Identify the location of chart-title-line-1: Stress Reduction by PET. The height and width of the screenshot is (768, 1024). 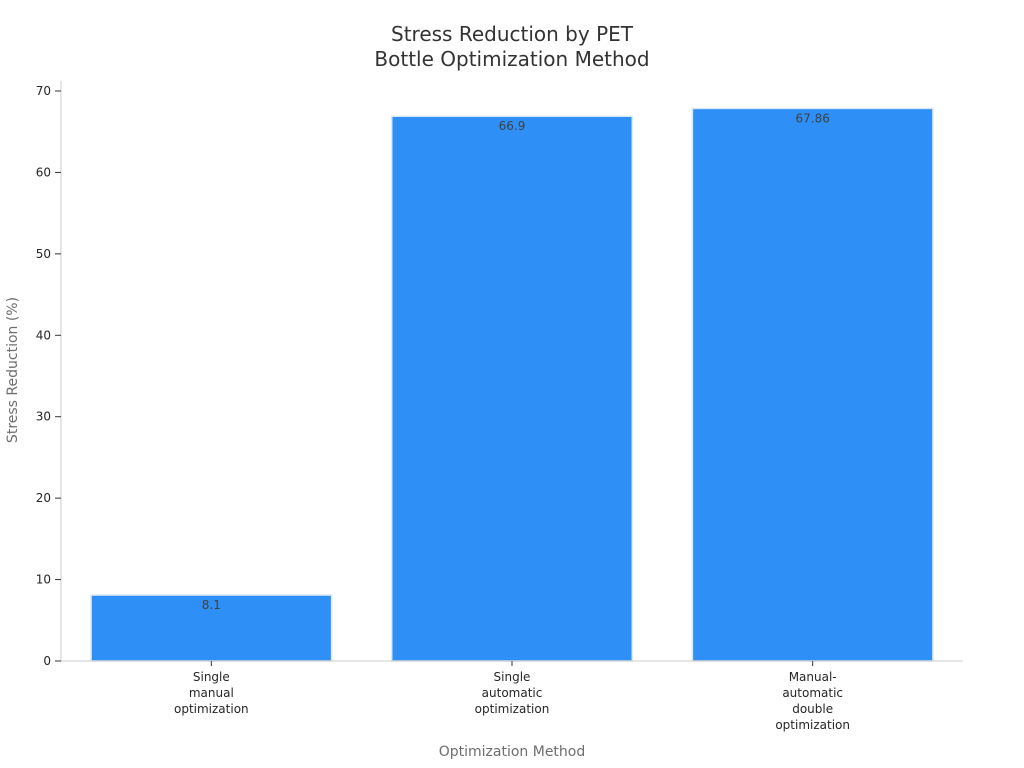
(512, 34).